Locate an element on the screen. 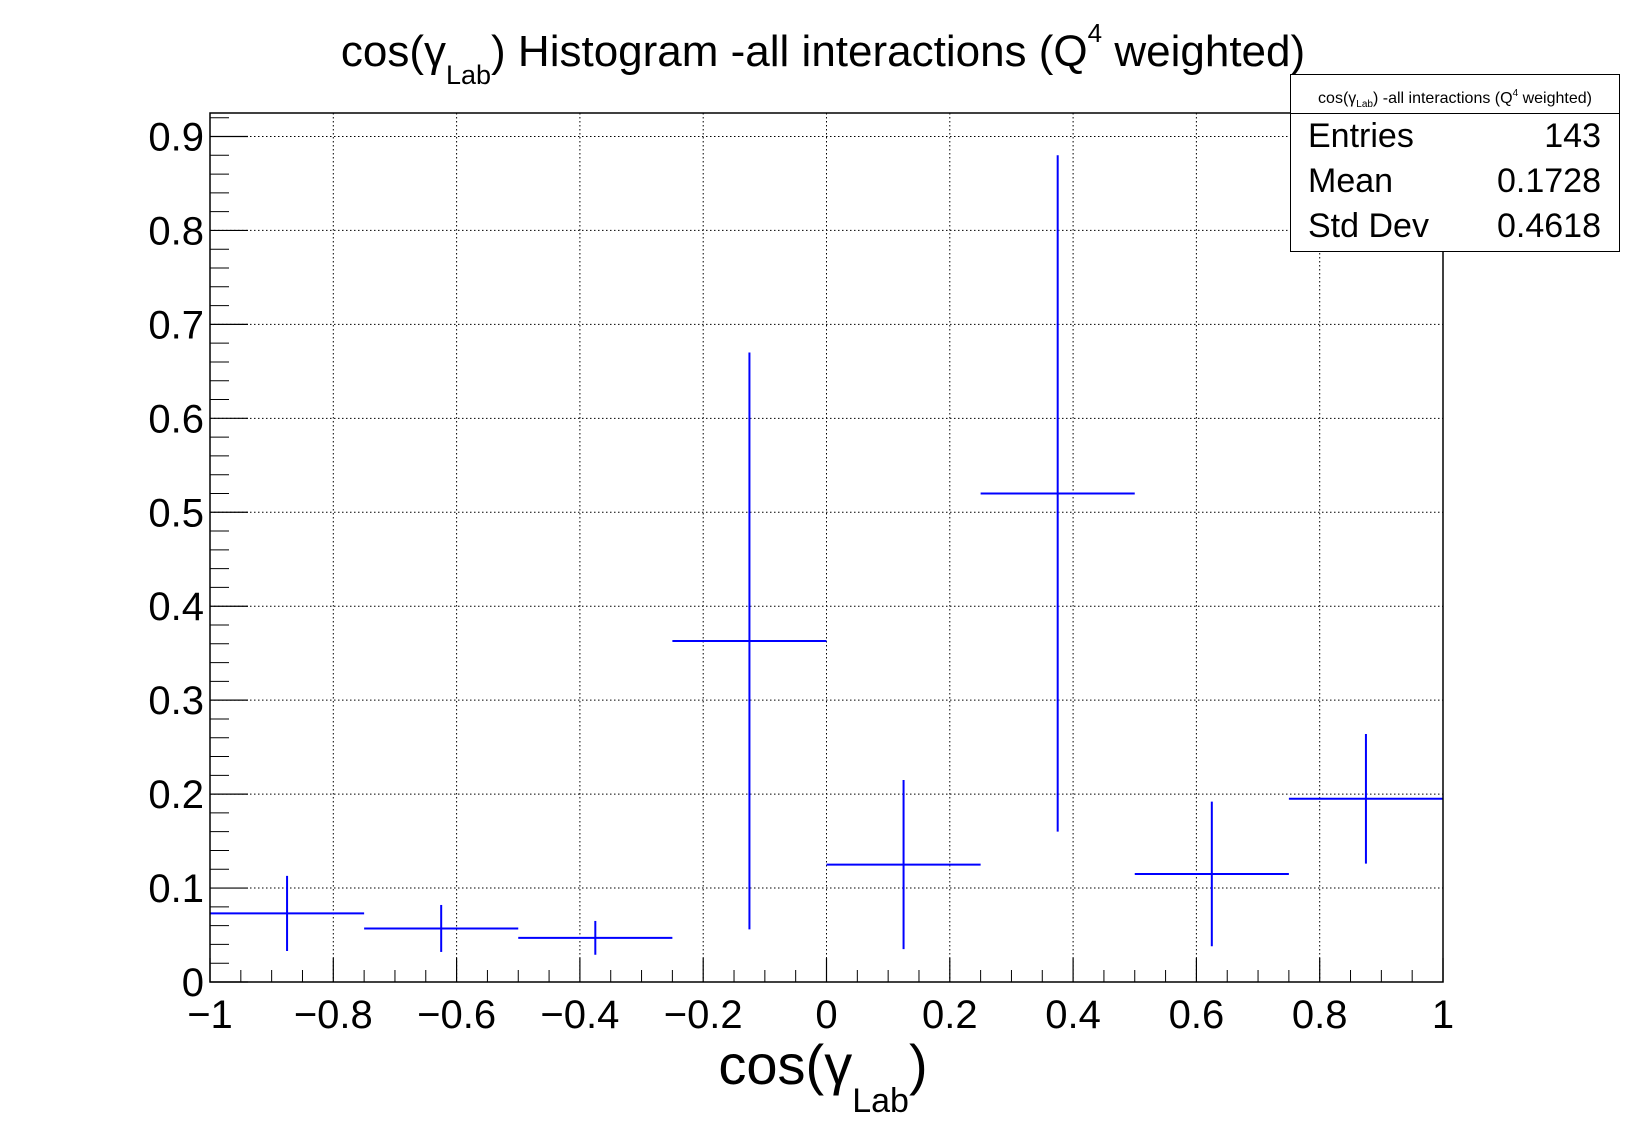 This screenshot has width=1646, height=1122. stats-value: 0.1728 is located at coordinates (1549, 181).